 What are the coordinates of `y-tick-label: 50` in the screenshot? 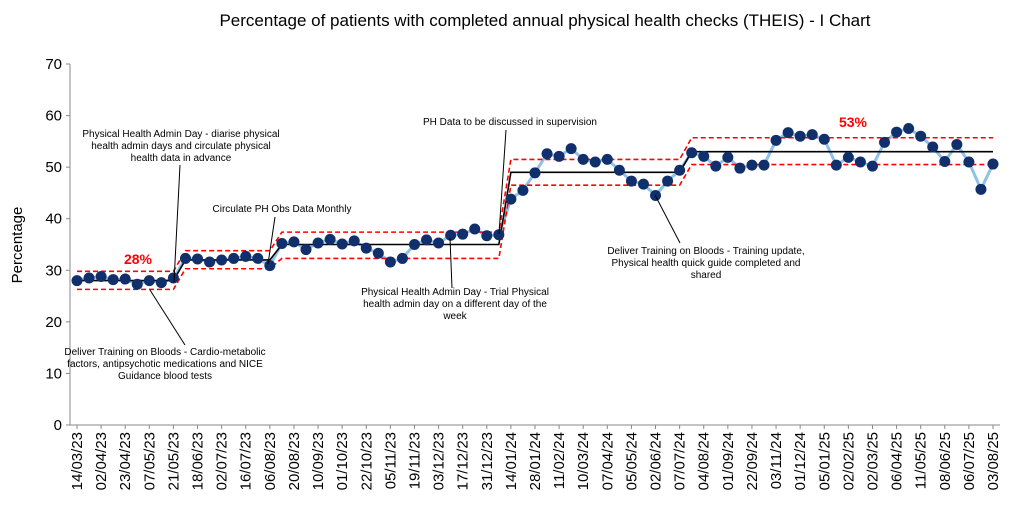 It's located at (53, 167).